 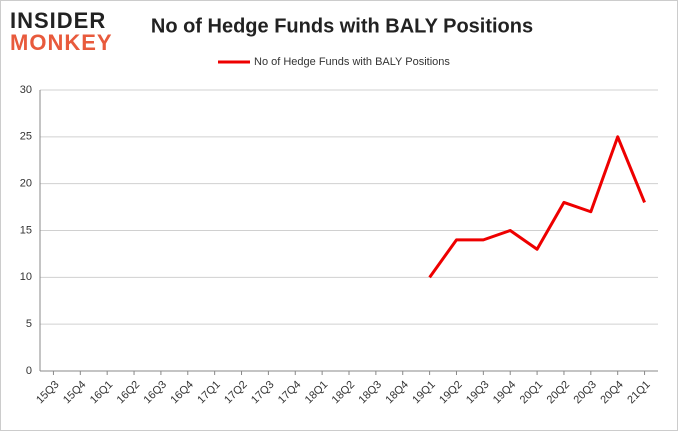 What do you see at coordinates (29, 371) in the screenshot?
I see `y-tick-label: 0` at bounding box center [29, 371].